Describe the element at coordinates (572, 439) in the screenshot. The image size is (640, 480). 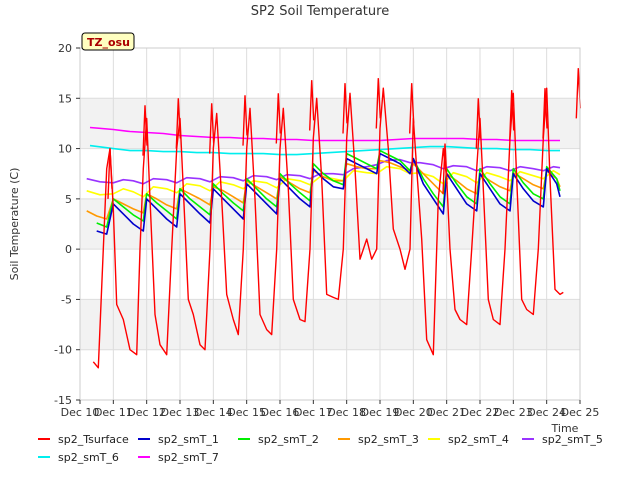
I see `legend-label-sp2_smT_5: sp2_smT_5` at that location.